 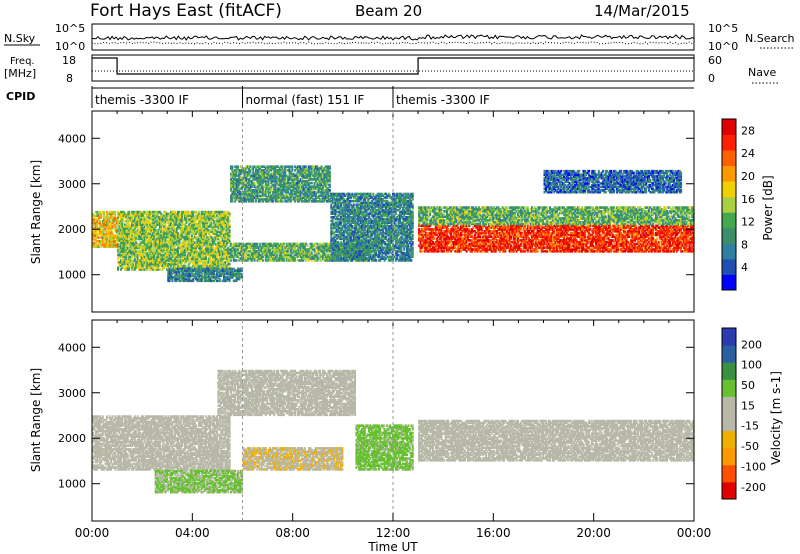 What do you see at coordinates (69, 78) in the screenshot?
I see `freq-tick-bottom: 8` at bounding box center [69, 78].